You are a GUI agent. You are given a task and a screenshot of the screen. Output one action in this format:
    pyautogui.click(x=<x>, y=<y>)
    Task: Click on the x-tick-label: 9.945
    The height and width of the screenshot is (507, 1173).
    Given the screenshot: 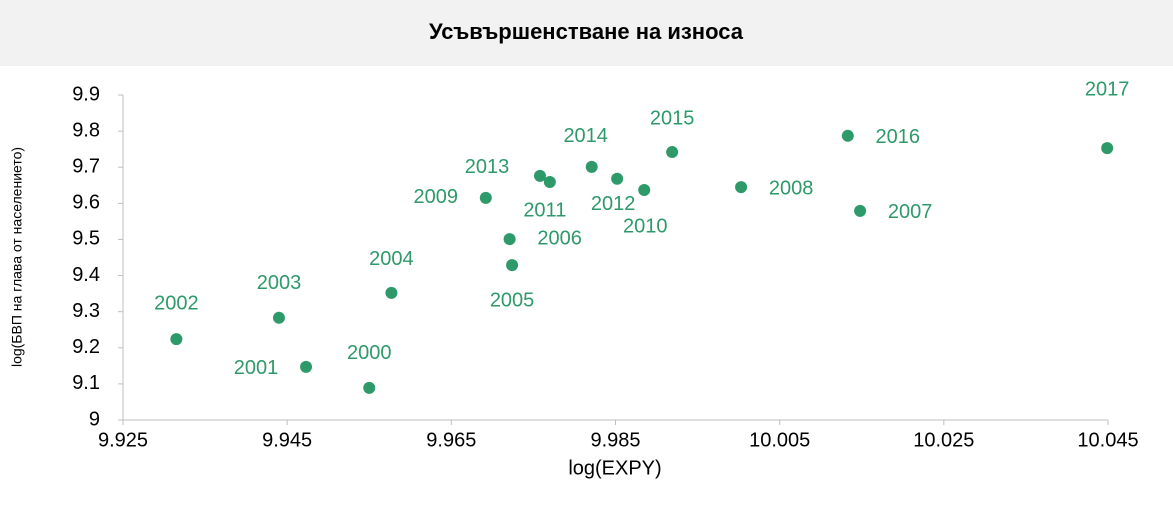 What is the action you would take?
    pyautogui.click(x=287, y=440)
    